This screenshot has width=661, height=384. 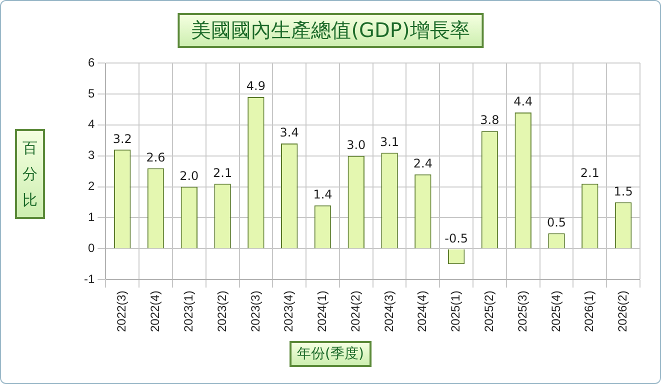 What do you see at coordinates (91, 155) in the screenshot?
I see `y-tick-label: 3` at bounding box center [91, 155].